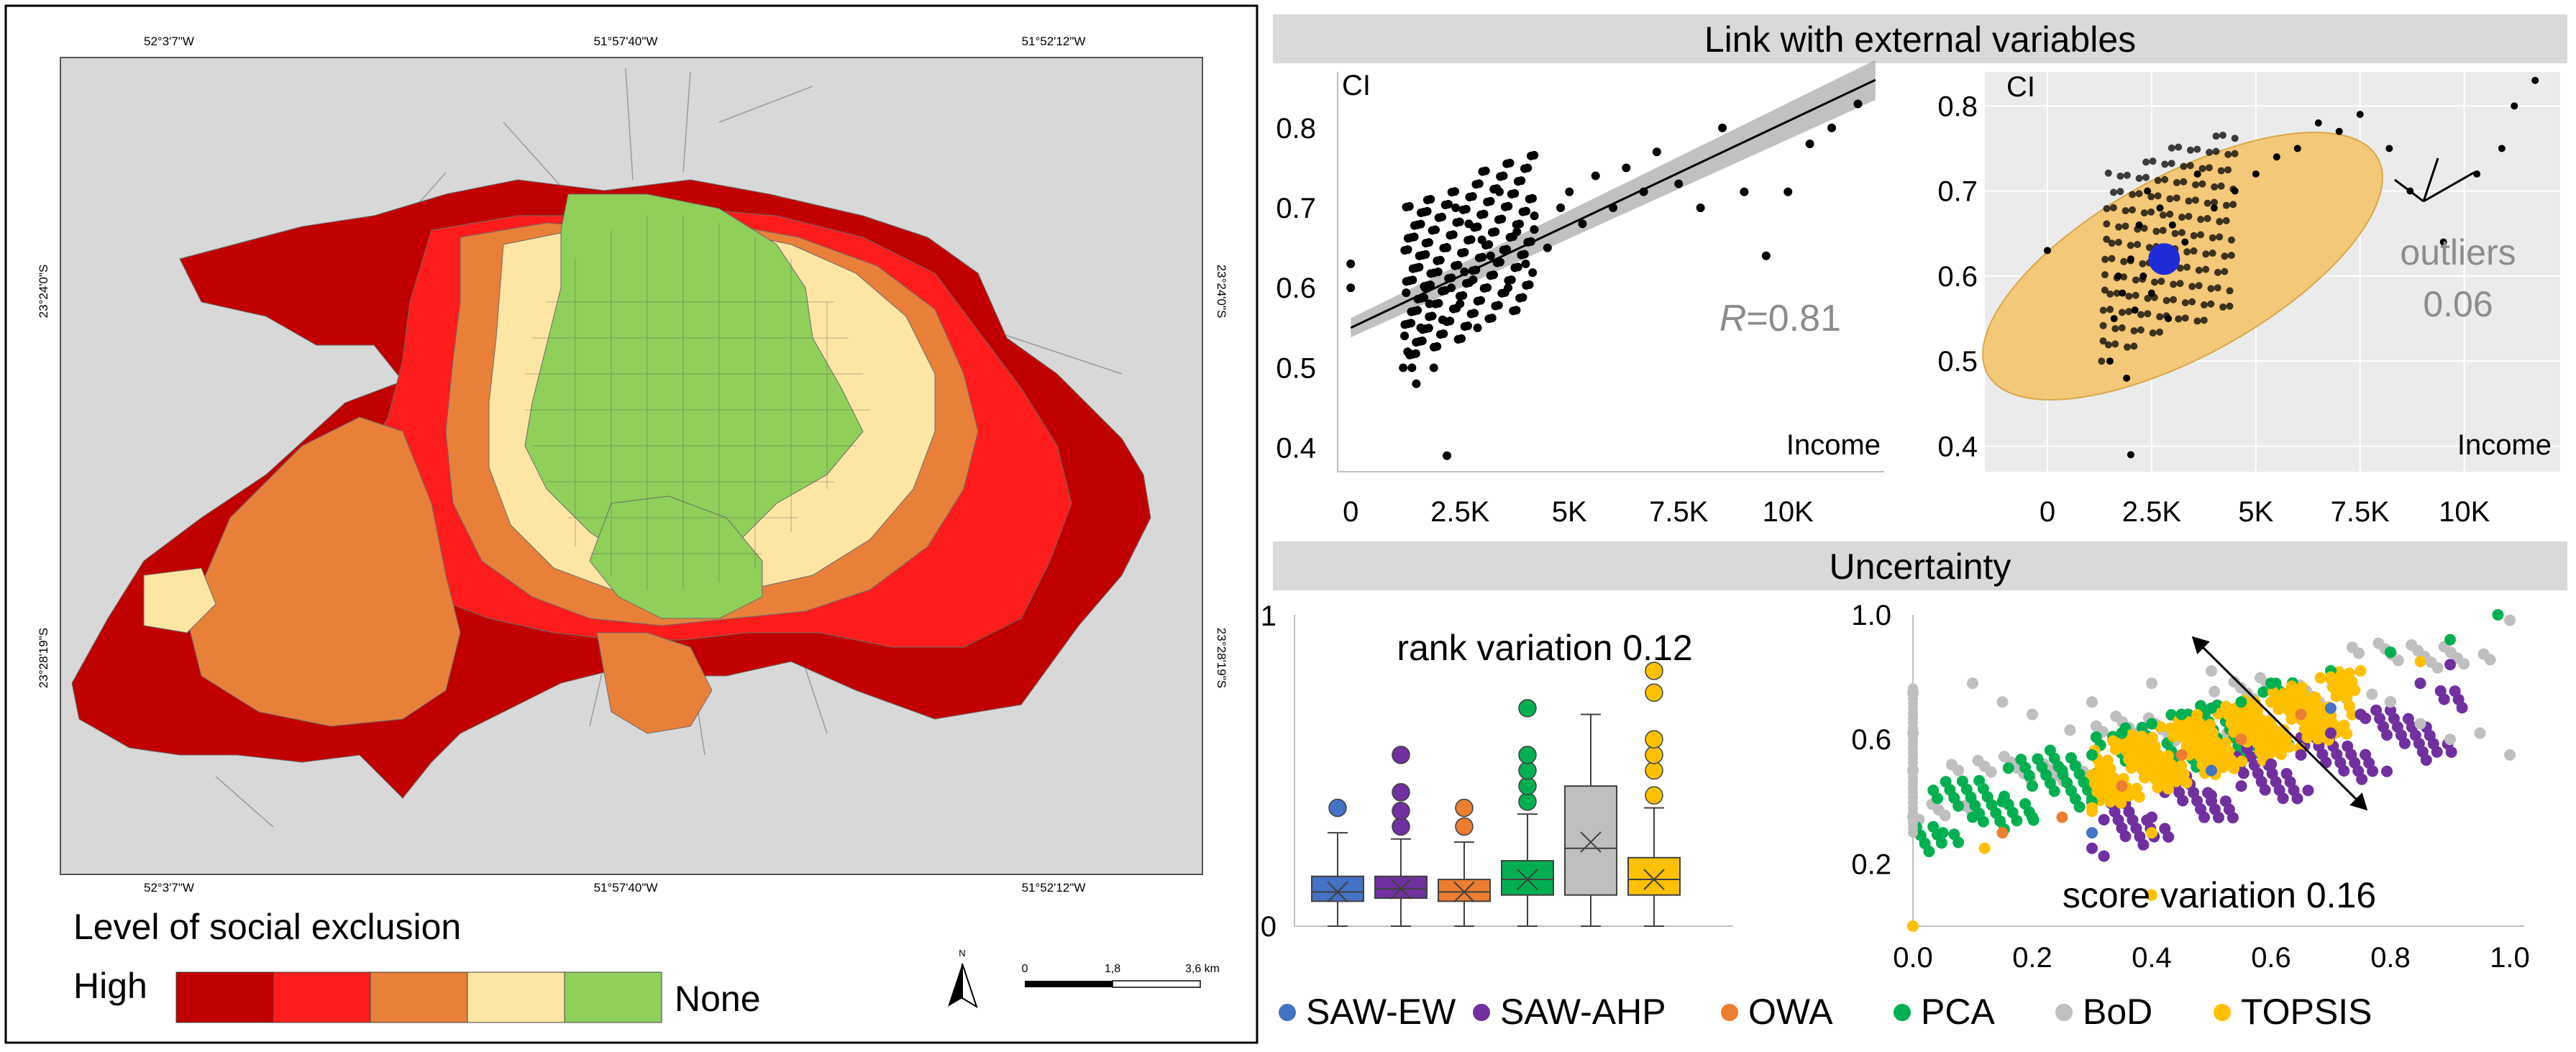  What do you see at coordinates (43, 292) in the screenshot?
I see `coord-left-1: 23°24'0"S` at bounding box center [43, 292].